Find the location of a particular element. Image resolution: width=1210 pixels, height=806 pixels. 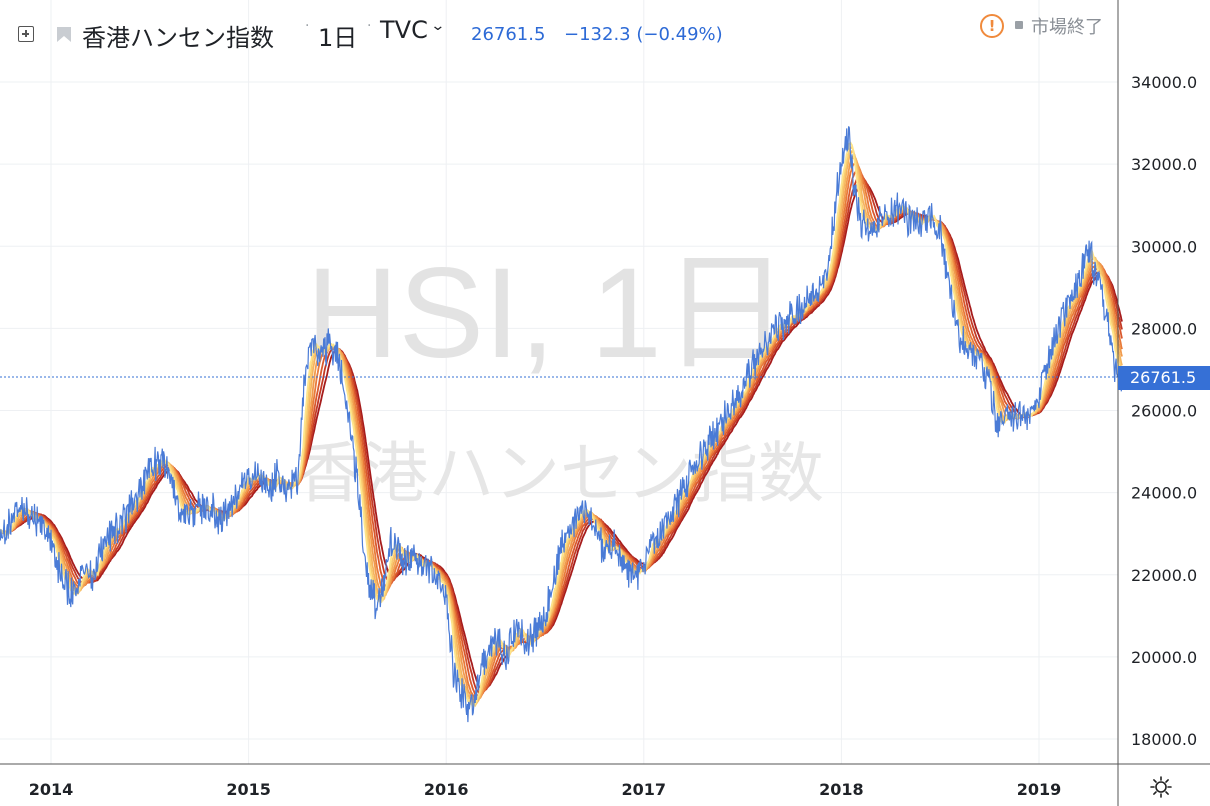

market-status: 市場終了 is located at coordinates (1067, 27).